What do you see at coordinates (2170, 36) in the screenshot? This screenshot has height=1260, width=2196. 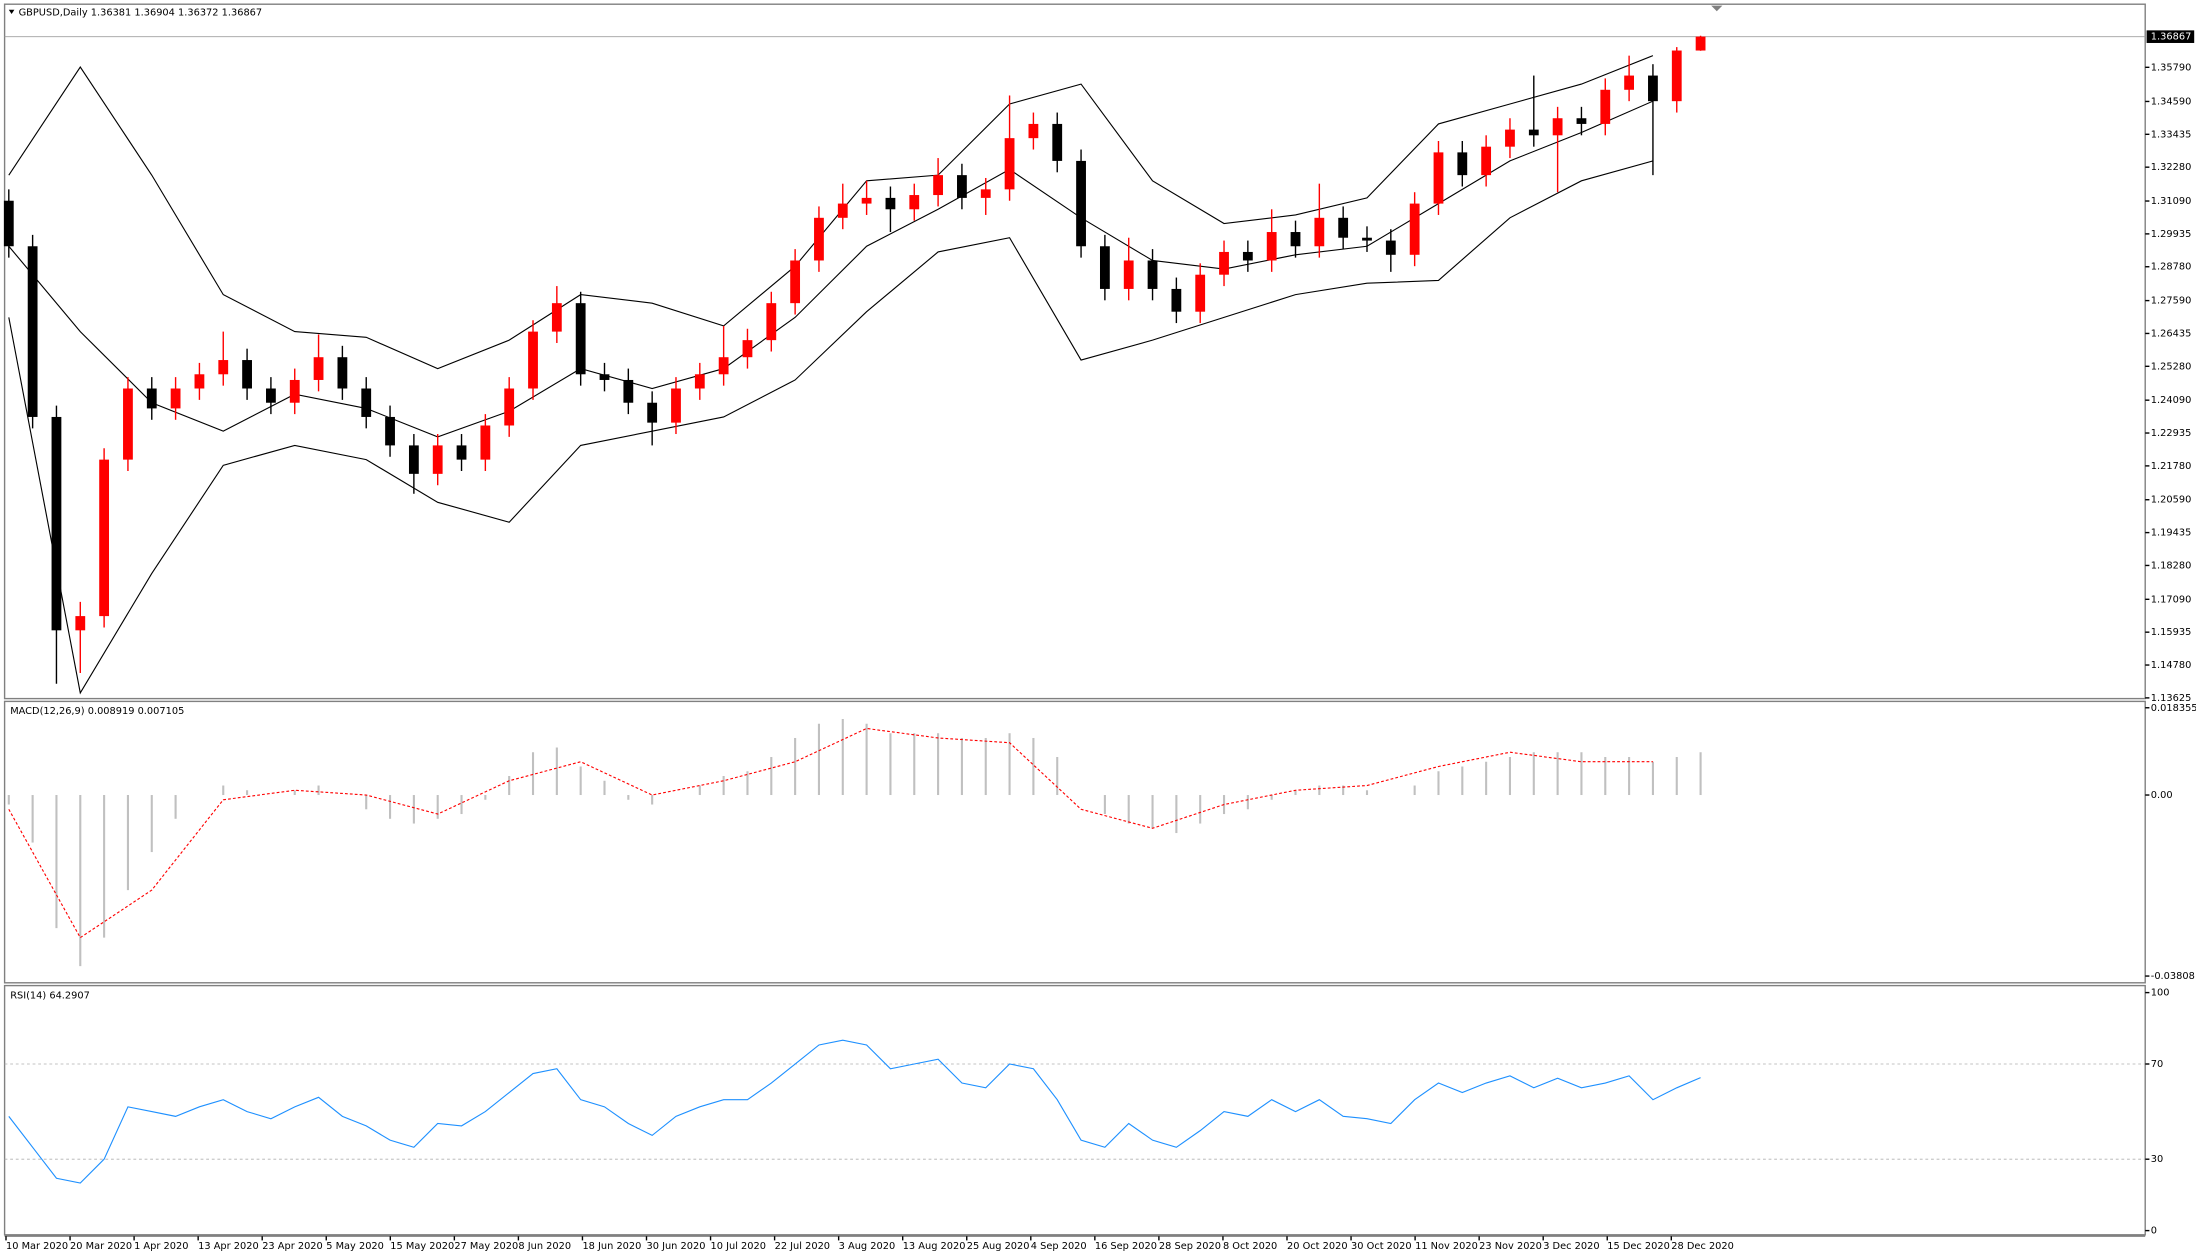 I see `last-price-box` at bounding box center [2170, 36].